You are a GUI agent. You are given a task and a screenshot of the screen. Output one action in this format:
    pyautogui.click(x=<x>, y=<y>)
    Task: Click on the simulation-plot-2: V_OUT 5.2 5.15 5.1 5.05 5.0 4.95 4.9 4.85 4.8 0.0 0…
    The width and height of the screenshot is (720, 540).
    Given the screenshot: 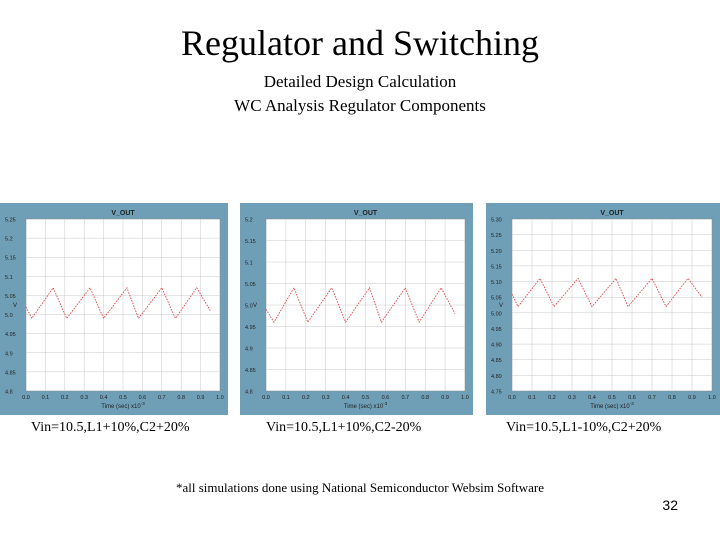 What is the action you would take?
    pyautogui.click(x=356, y=309)
    